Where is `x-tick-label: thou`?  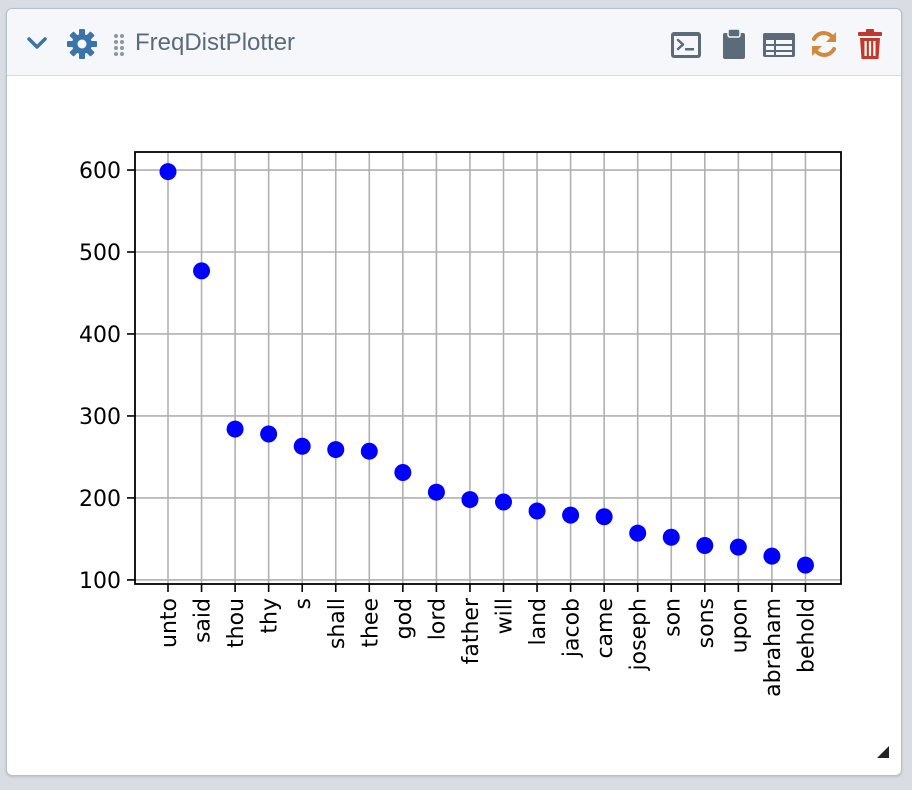
x-tick-label: thou is located at coordinates (236, 623).